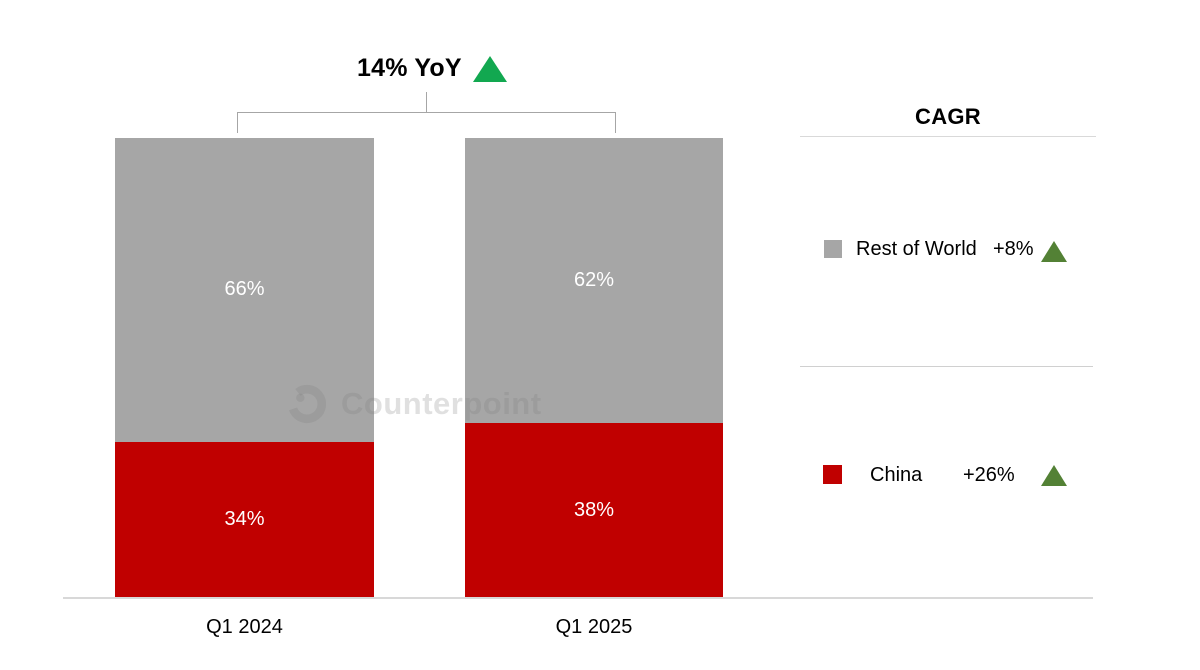 Image resolution: width=1200 pixels, height=670 pixels. What do you see at coordinates (989, 475) in the screenshot?
I see `legend-value-china: +26%` at bounding box center [989, 475].